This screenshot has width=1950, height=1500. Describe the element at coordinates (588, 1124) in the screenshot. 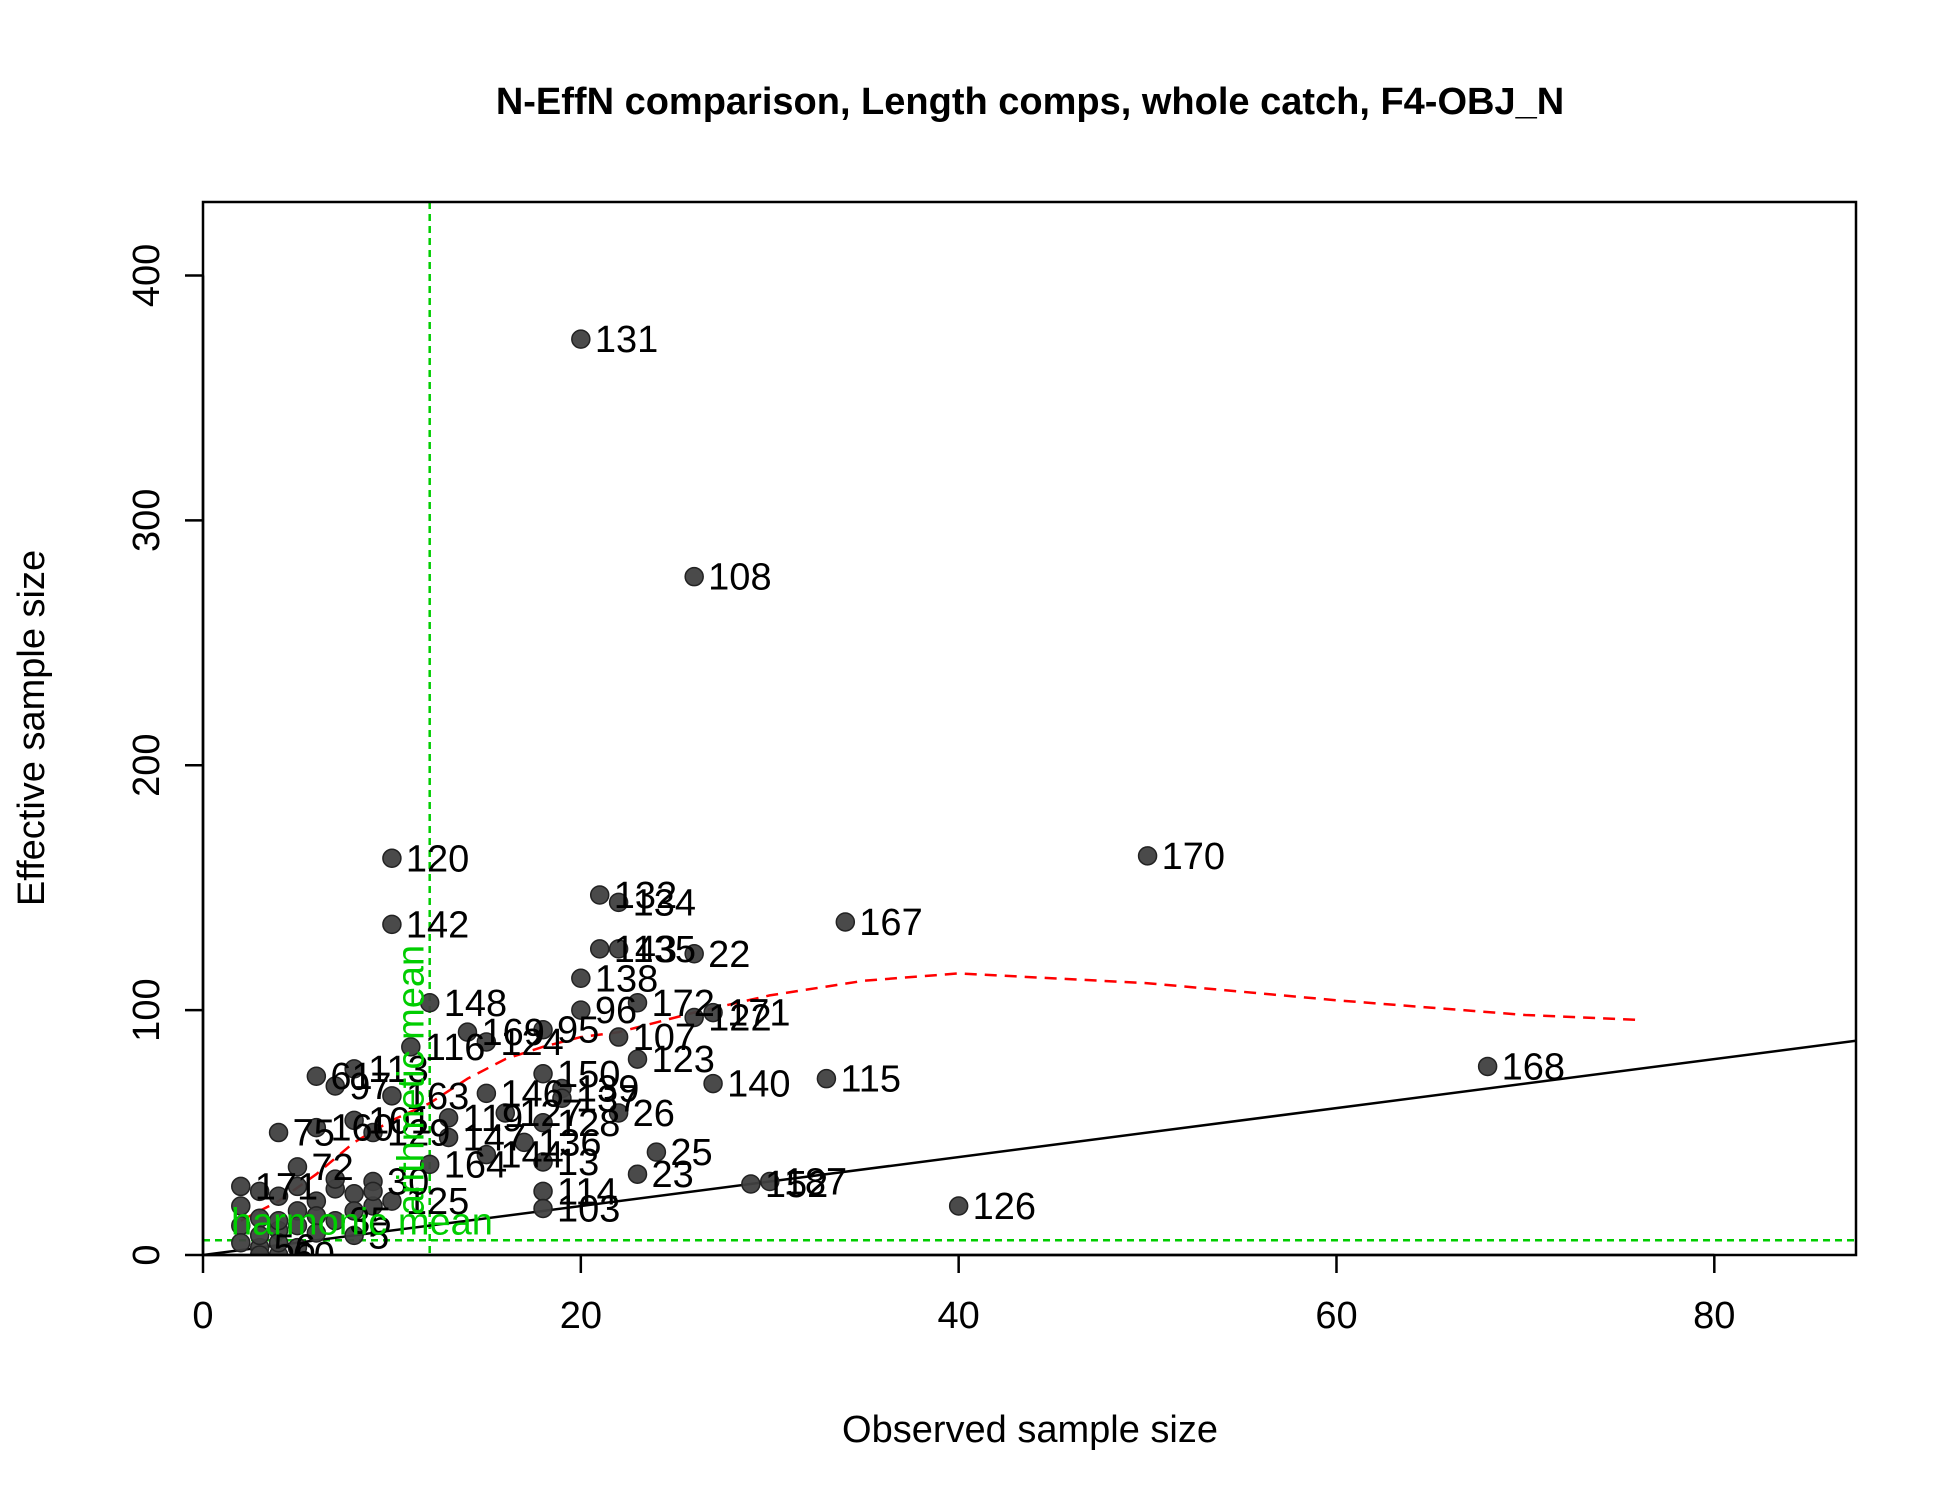

I see `data-point-label: 128` at that location.